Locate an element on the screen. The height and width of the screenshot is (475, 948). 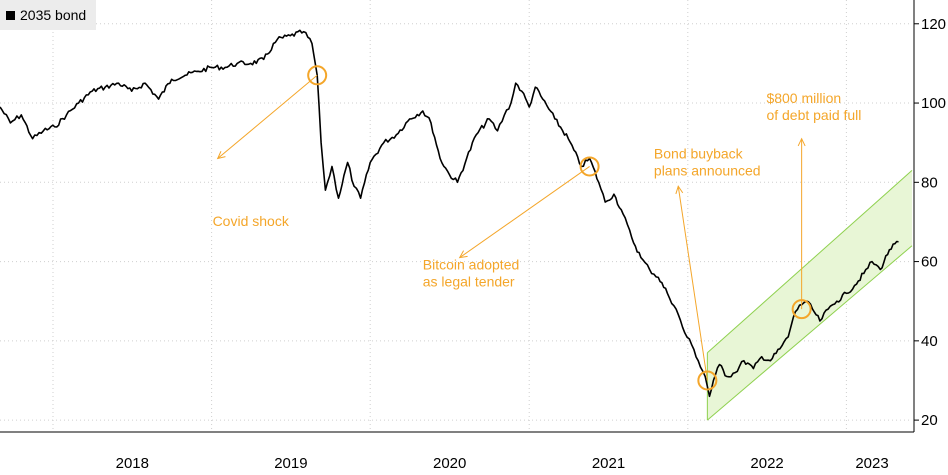
channel-upper-line is located at coordinates (810, 262).